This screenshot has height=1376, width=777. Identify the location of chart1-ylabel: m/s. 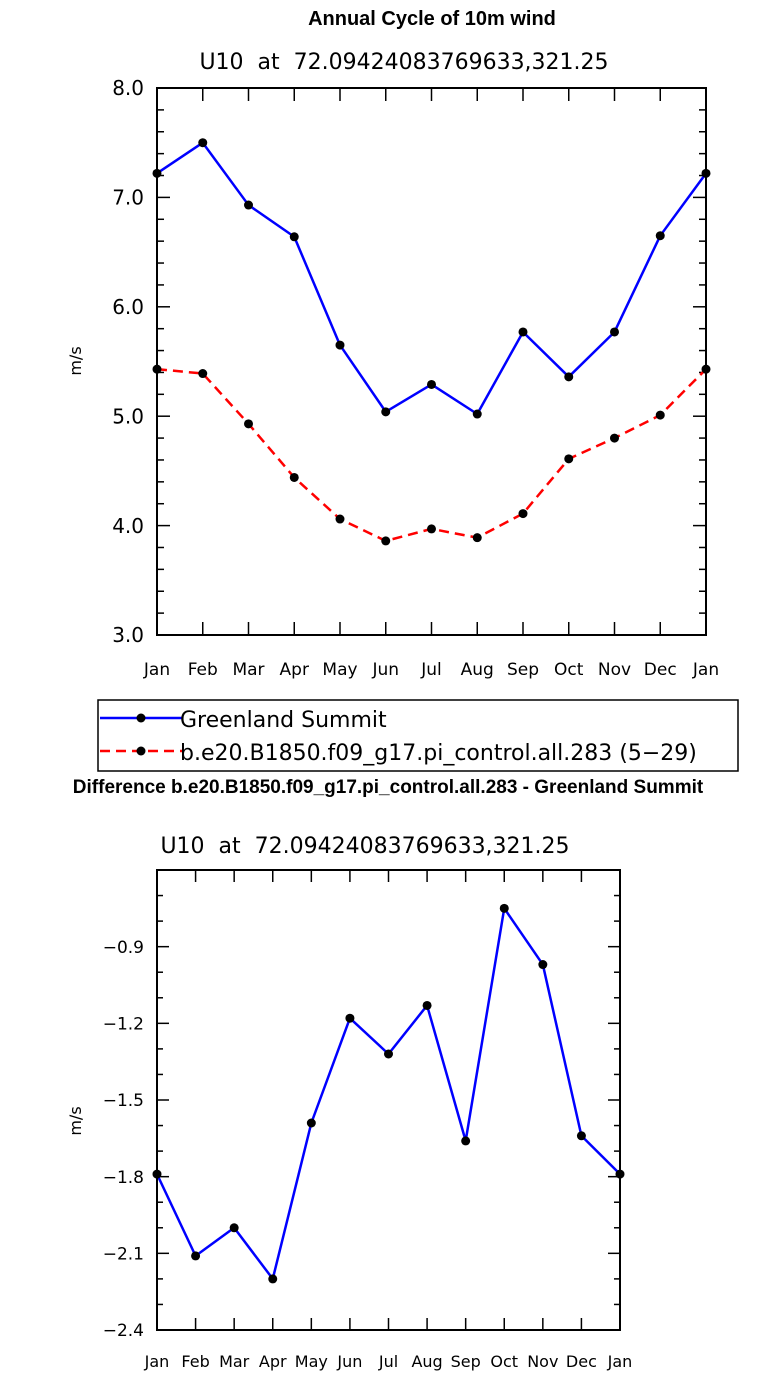
(75, 360).